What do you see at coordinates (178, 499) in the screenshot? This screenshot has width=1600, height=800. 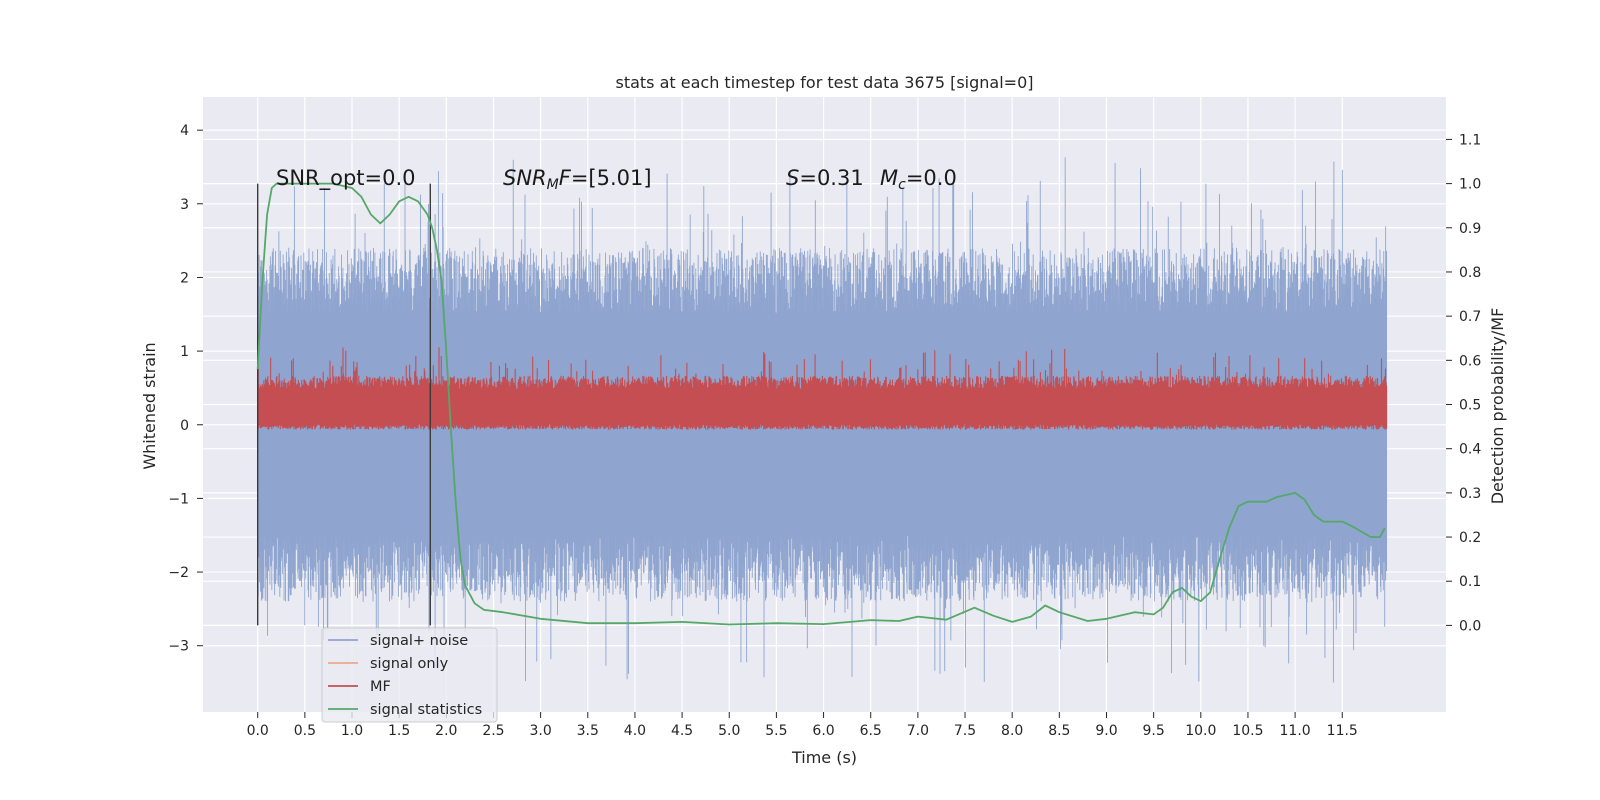 I see `y-tick-label: −1` at bounding box center [178, 499].